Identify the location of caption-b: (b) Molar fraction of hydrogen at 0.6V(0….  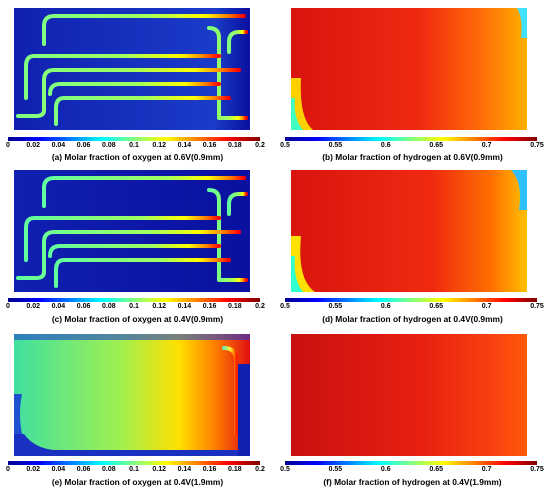
(412, 157).